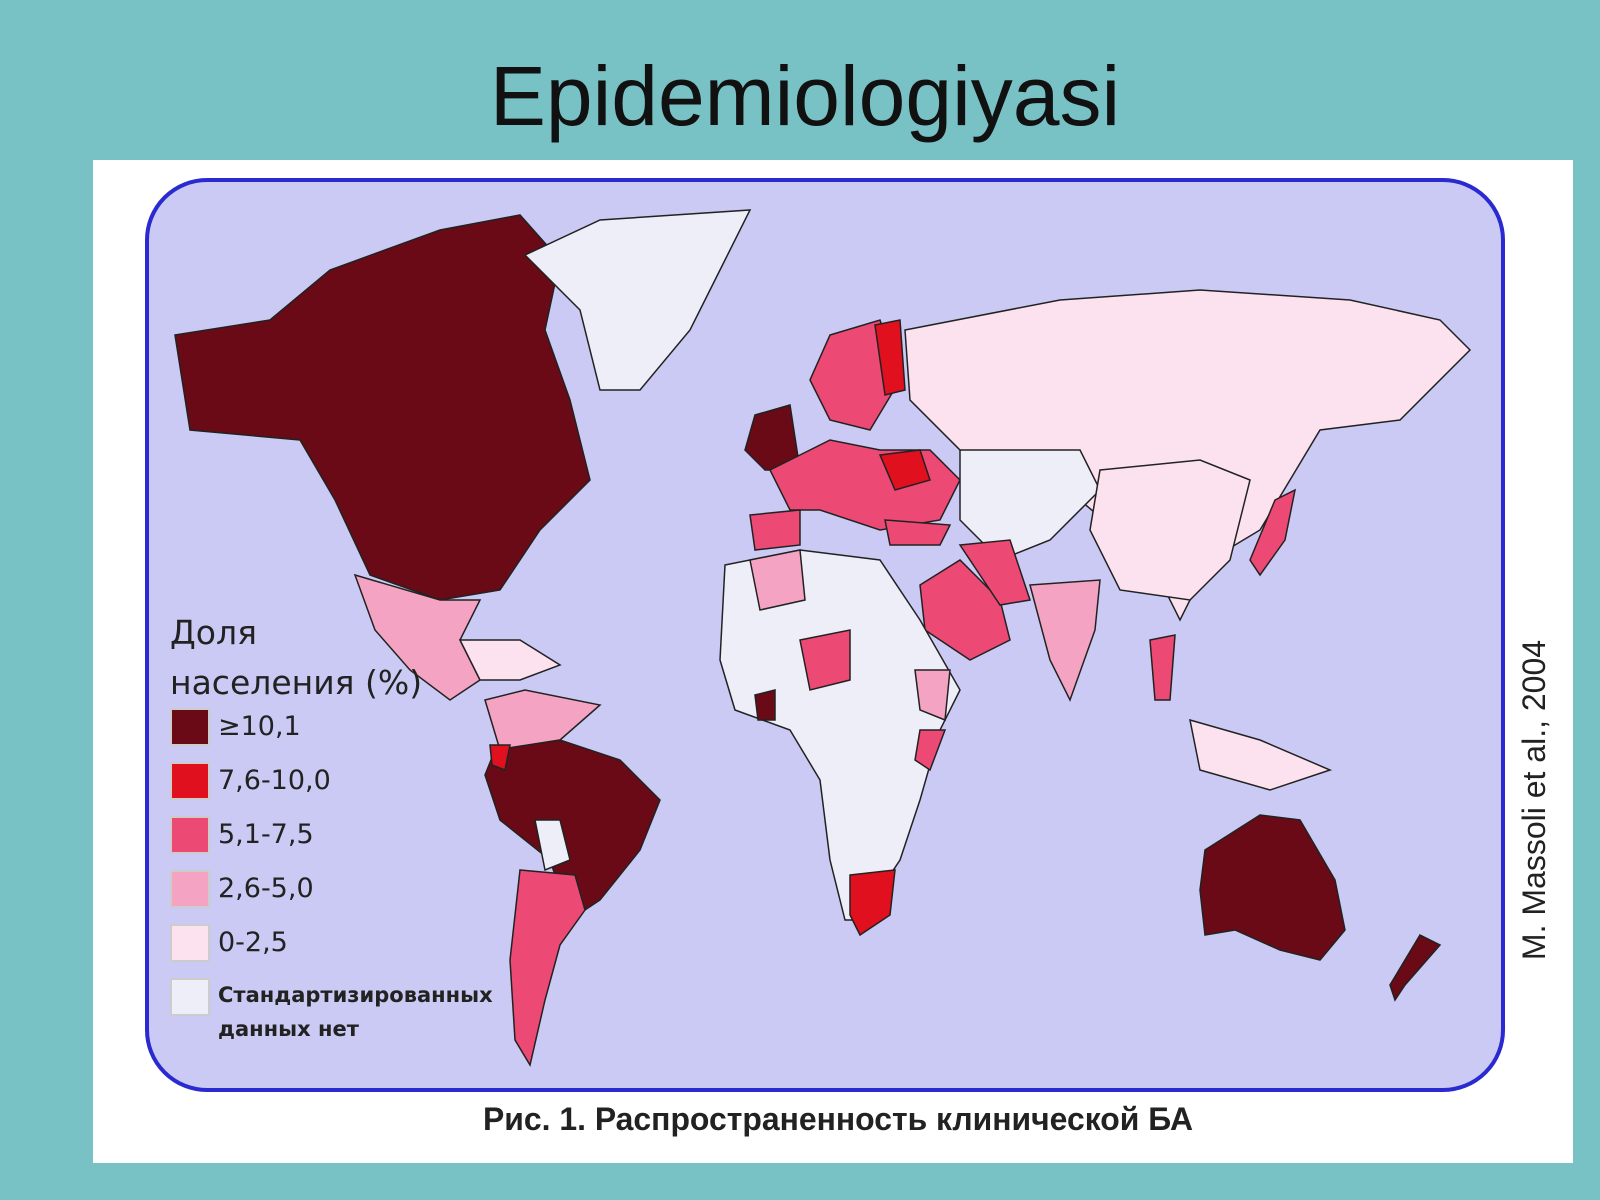 This screenshot has height=1200, width=1600. What do you see at coordinates (266, 888) in the screenshot?
I see `legend-label: 2,6-5,0` at bounding box center [266, 888].